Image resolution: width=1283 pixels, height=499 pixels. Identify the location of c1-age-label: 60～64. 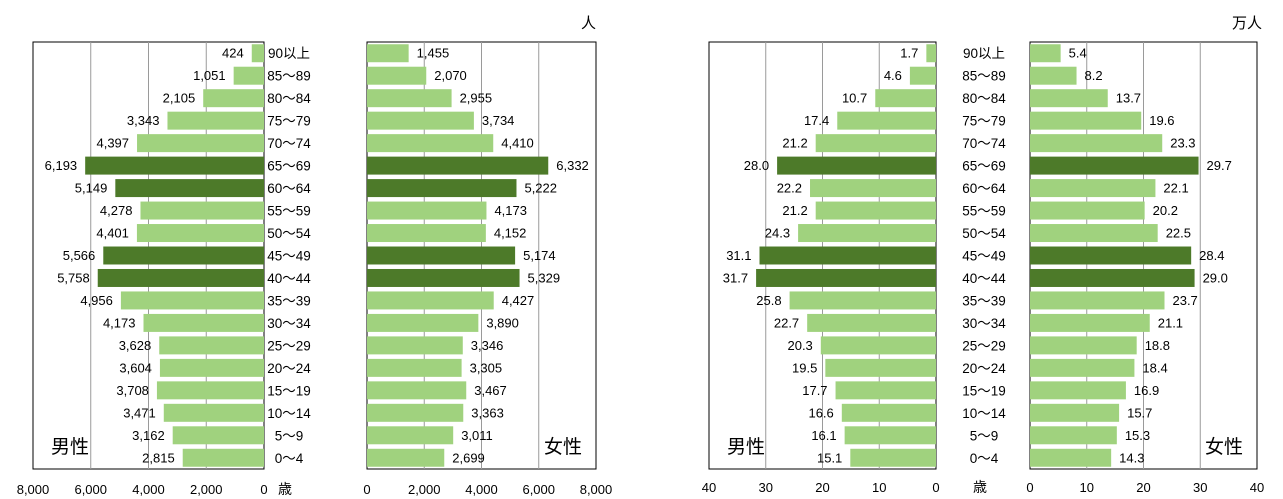
(289, 188).